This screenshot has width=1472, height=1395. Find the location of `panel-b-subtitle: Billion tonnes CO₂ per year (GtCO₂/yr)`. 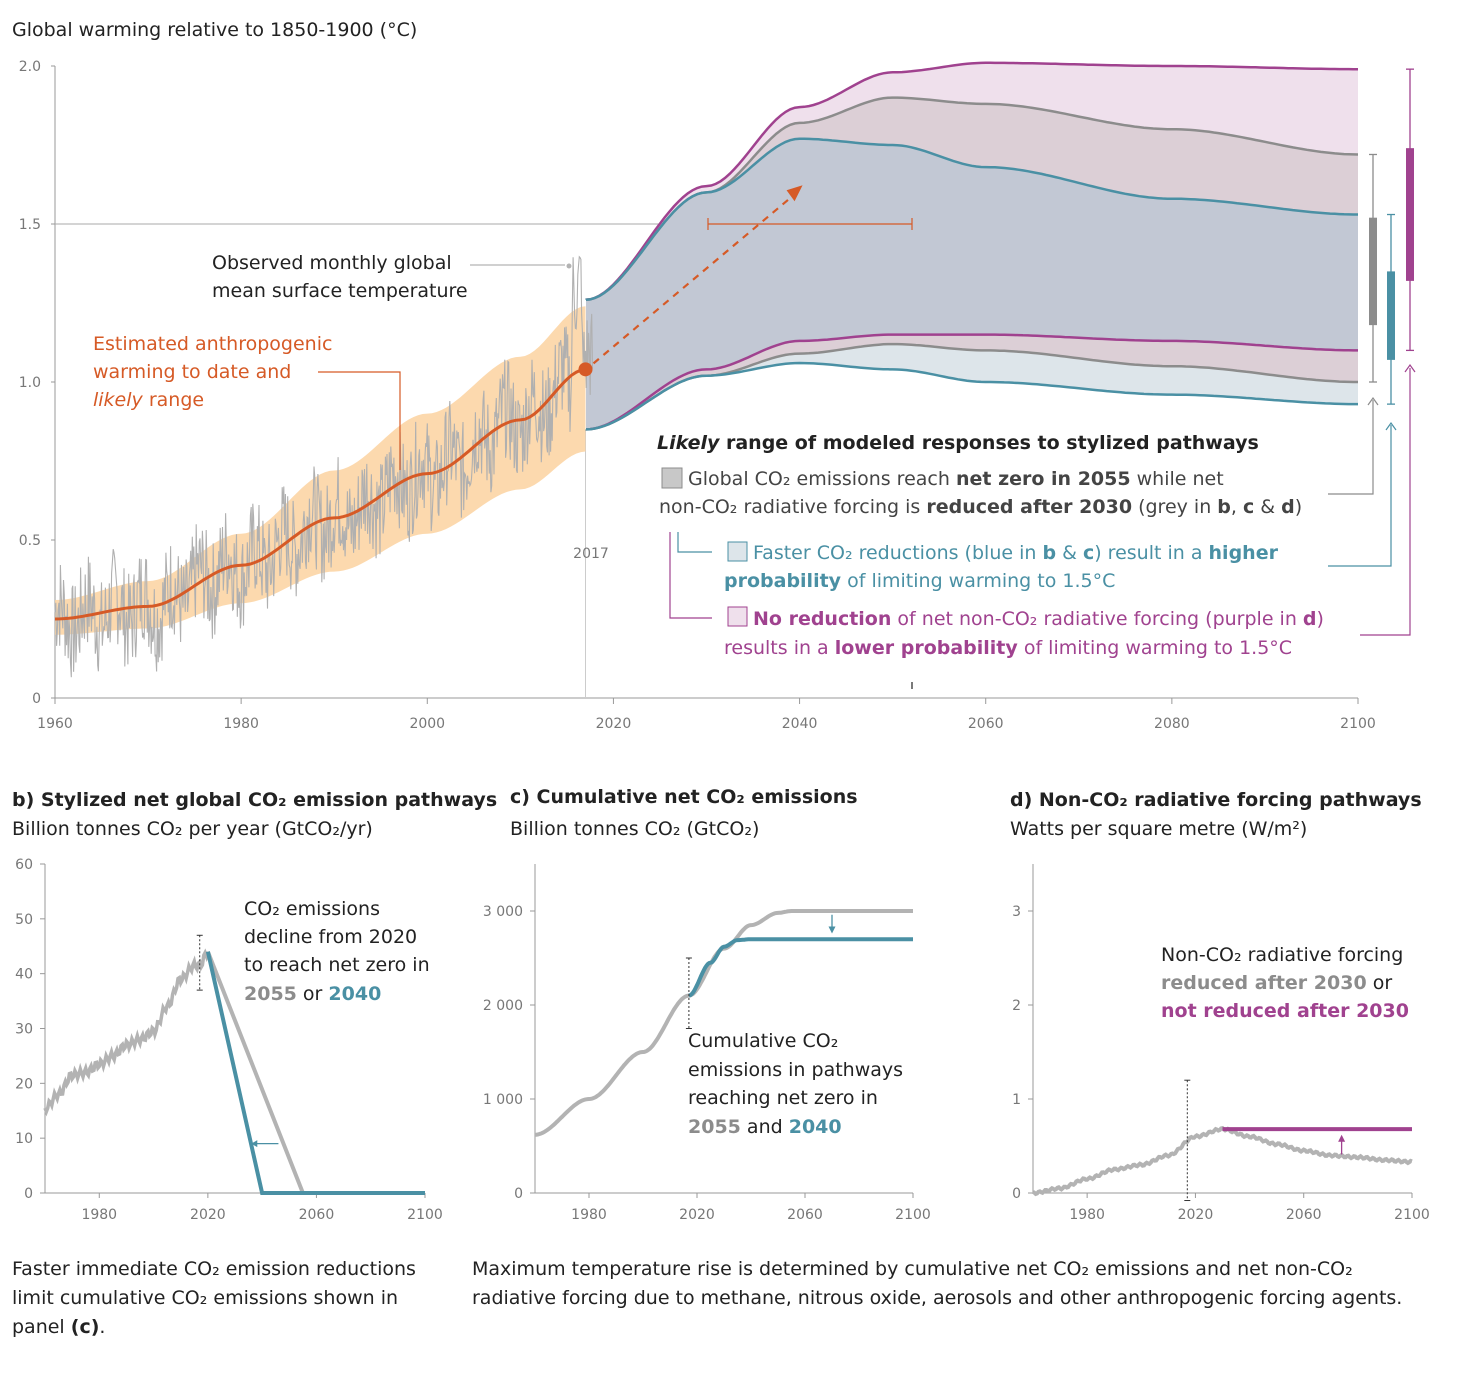

panel-b-subtitle: Billion tonnes CO₂ per year (GtCO₂/yr) is located at coordinates (192, 829).